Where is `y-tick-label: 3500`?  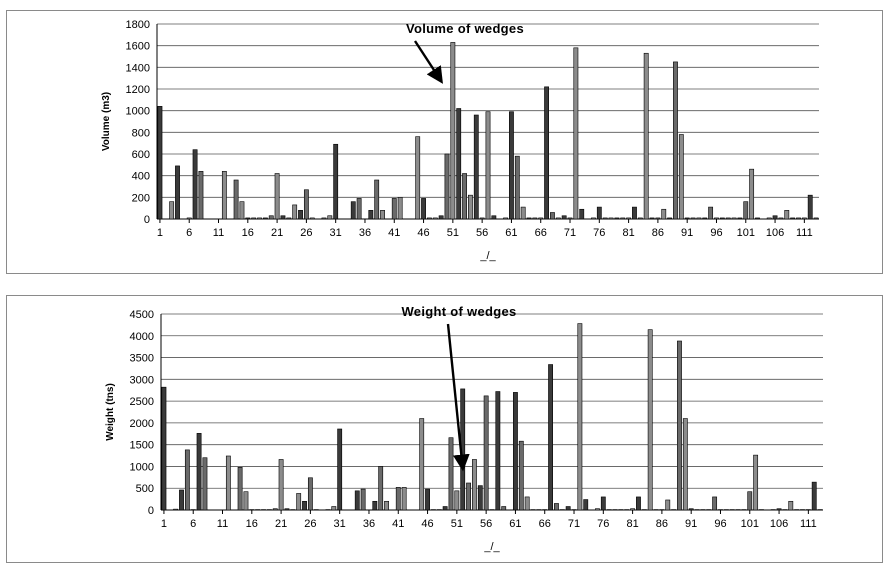
y-tick-label: 3500 is located at coordinates (142, 359).